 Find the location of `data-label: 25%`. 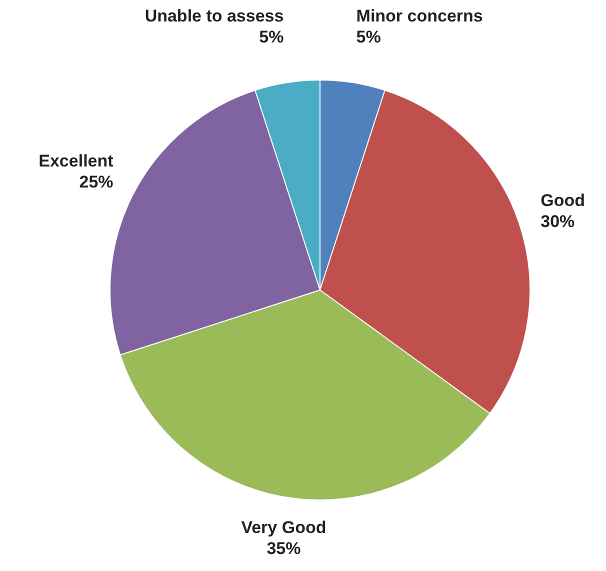

data-label: 25% is located at coordinates (96, 182).